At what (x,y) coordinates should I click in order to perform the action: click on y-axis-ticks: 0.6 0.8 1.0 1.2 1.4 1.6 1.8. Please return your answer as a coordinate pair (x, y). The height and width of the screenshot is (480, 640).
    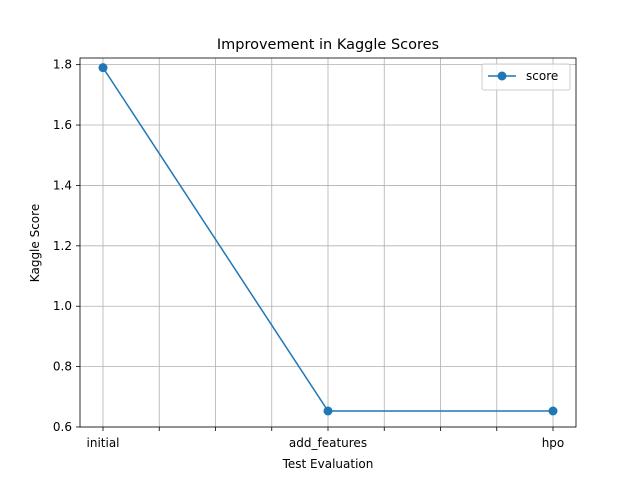
    Looking at the image, I should click on (66, 246).